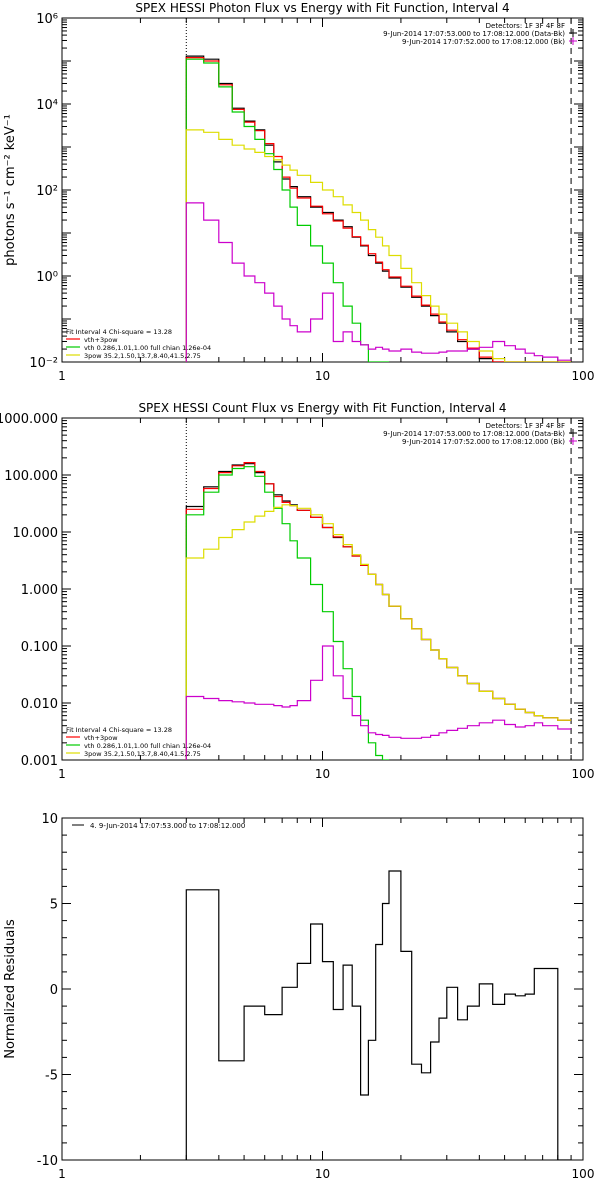 Image resolution: width=600 pixels, height=1200 pixels. What do you see at coordinates (47, 191) in the screenshot?
I see `y-tick-label: 10²` at bounding box center [47, 191].